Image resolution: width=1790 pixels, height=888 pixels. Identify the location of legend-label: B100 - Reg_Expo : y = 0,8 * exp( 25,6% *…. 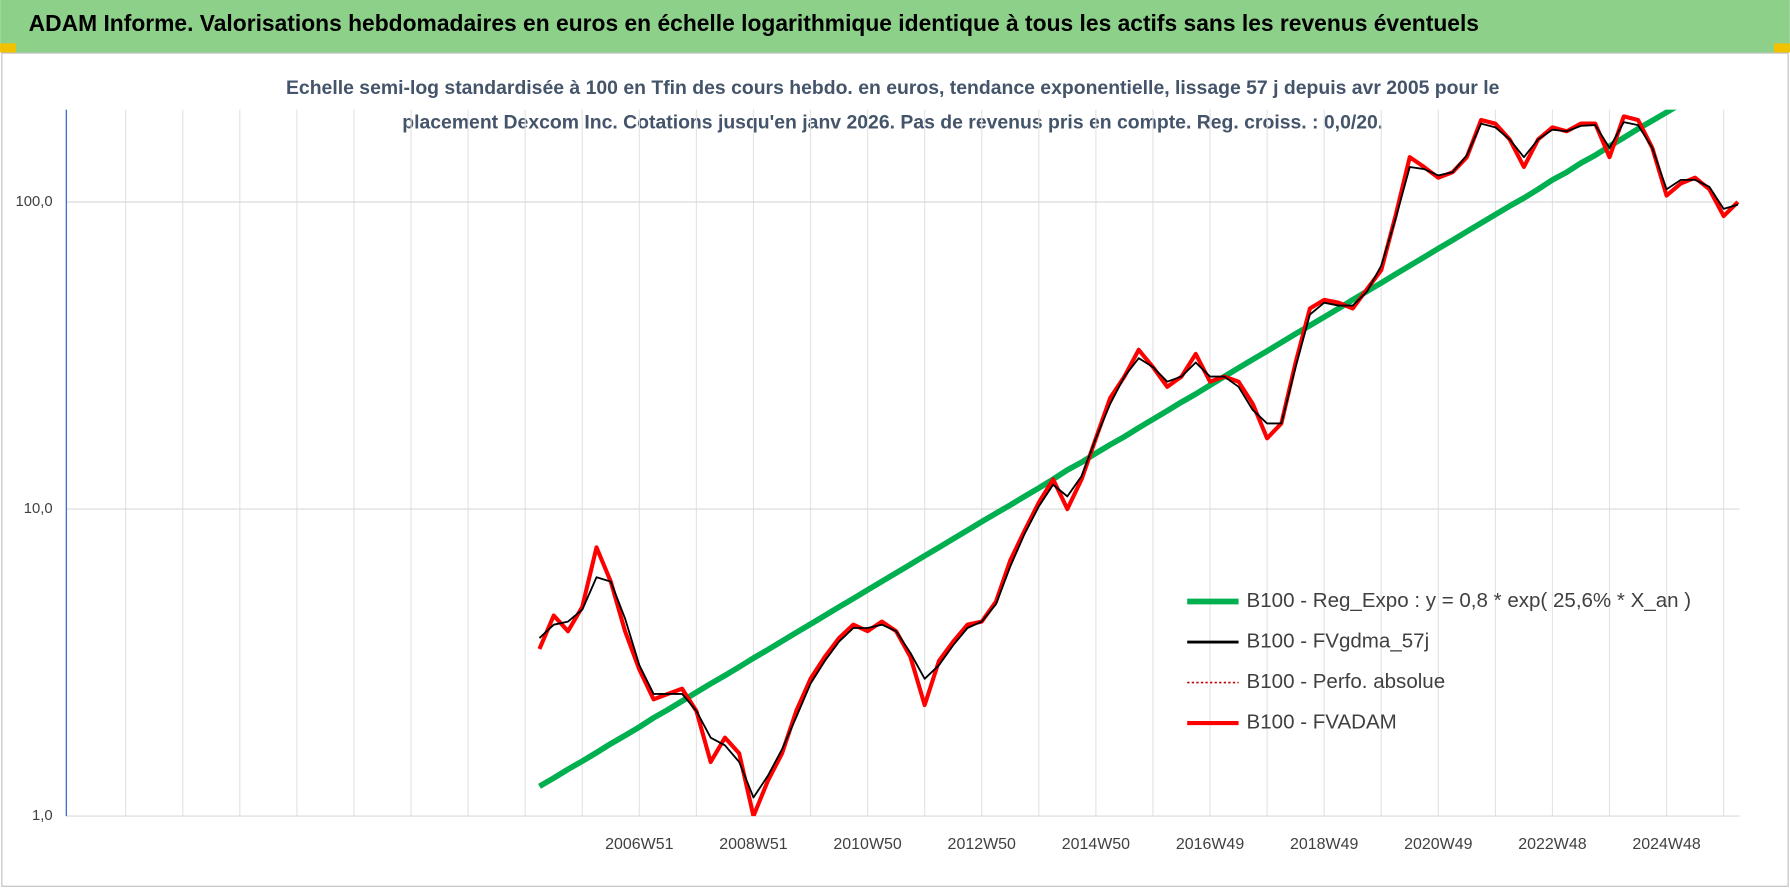
(1469, 600).